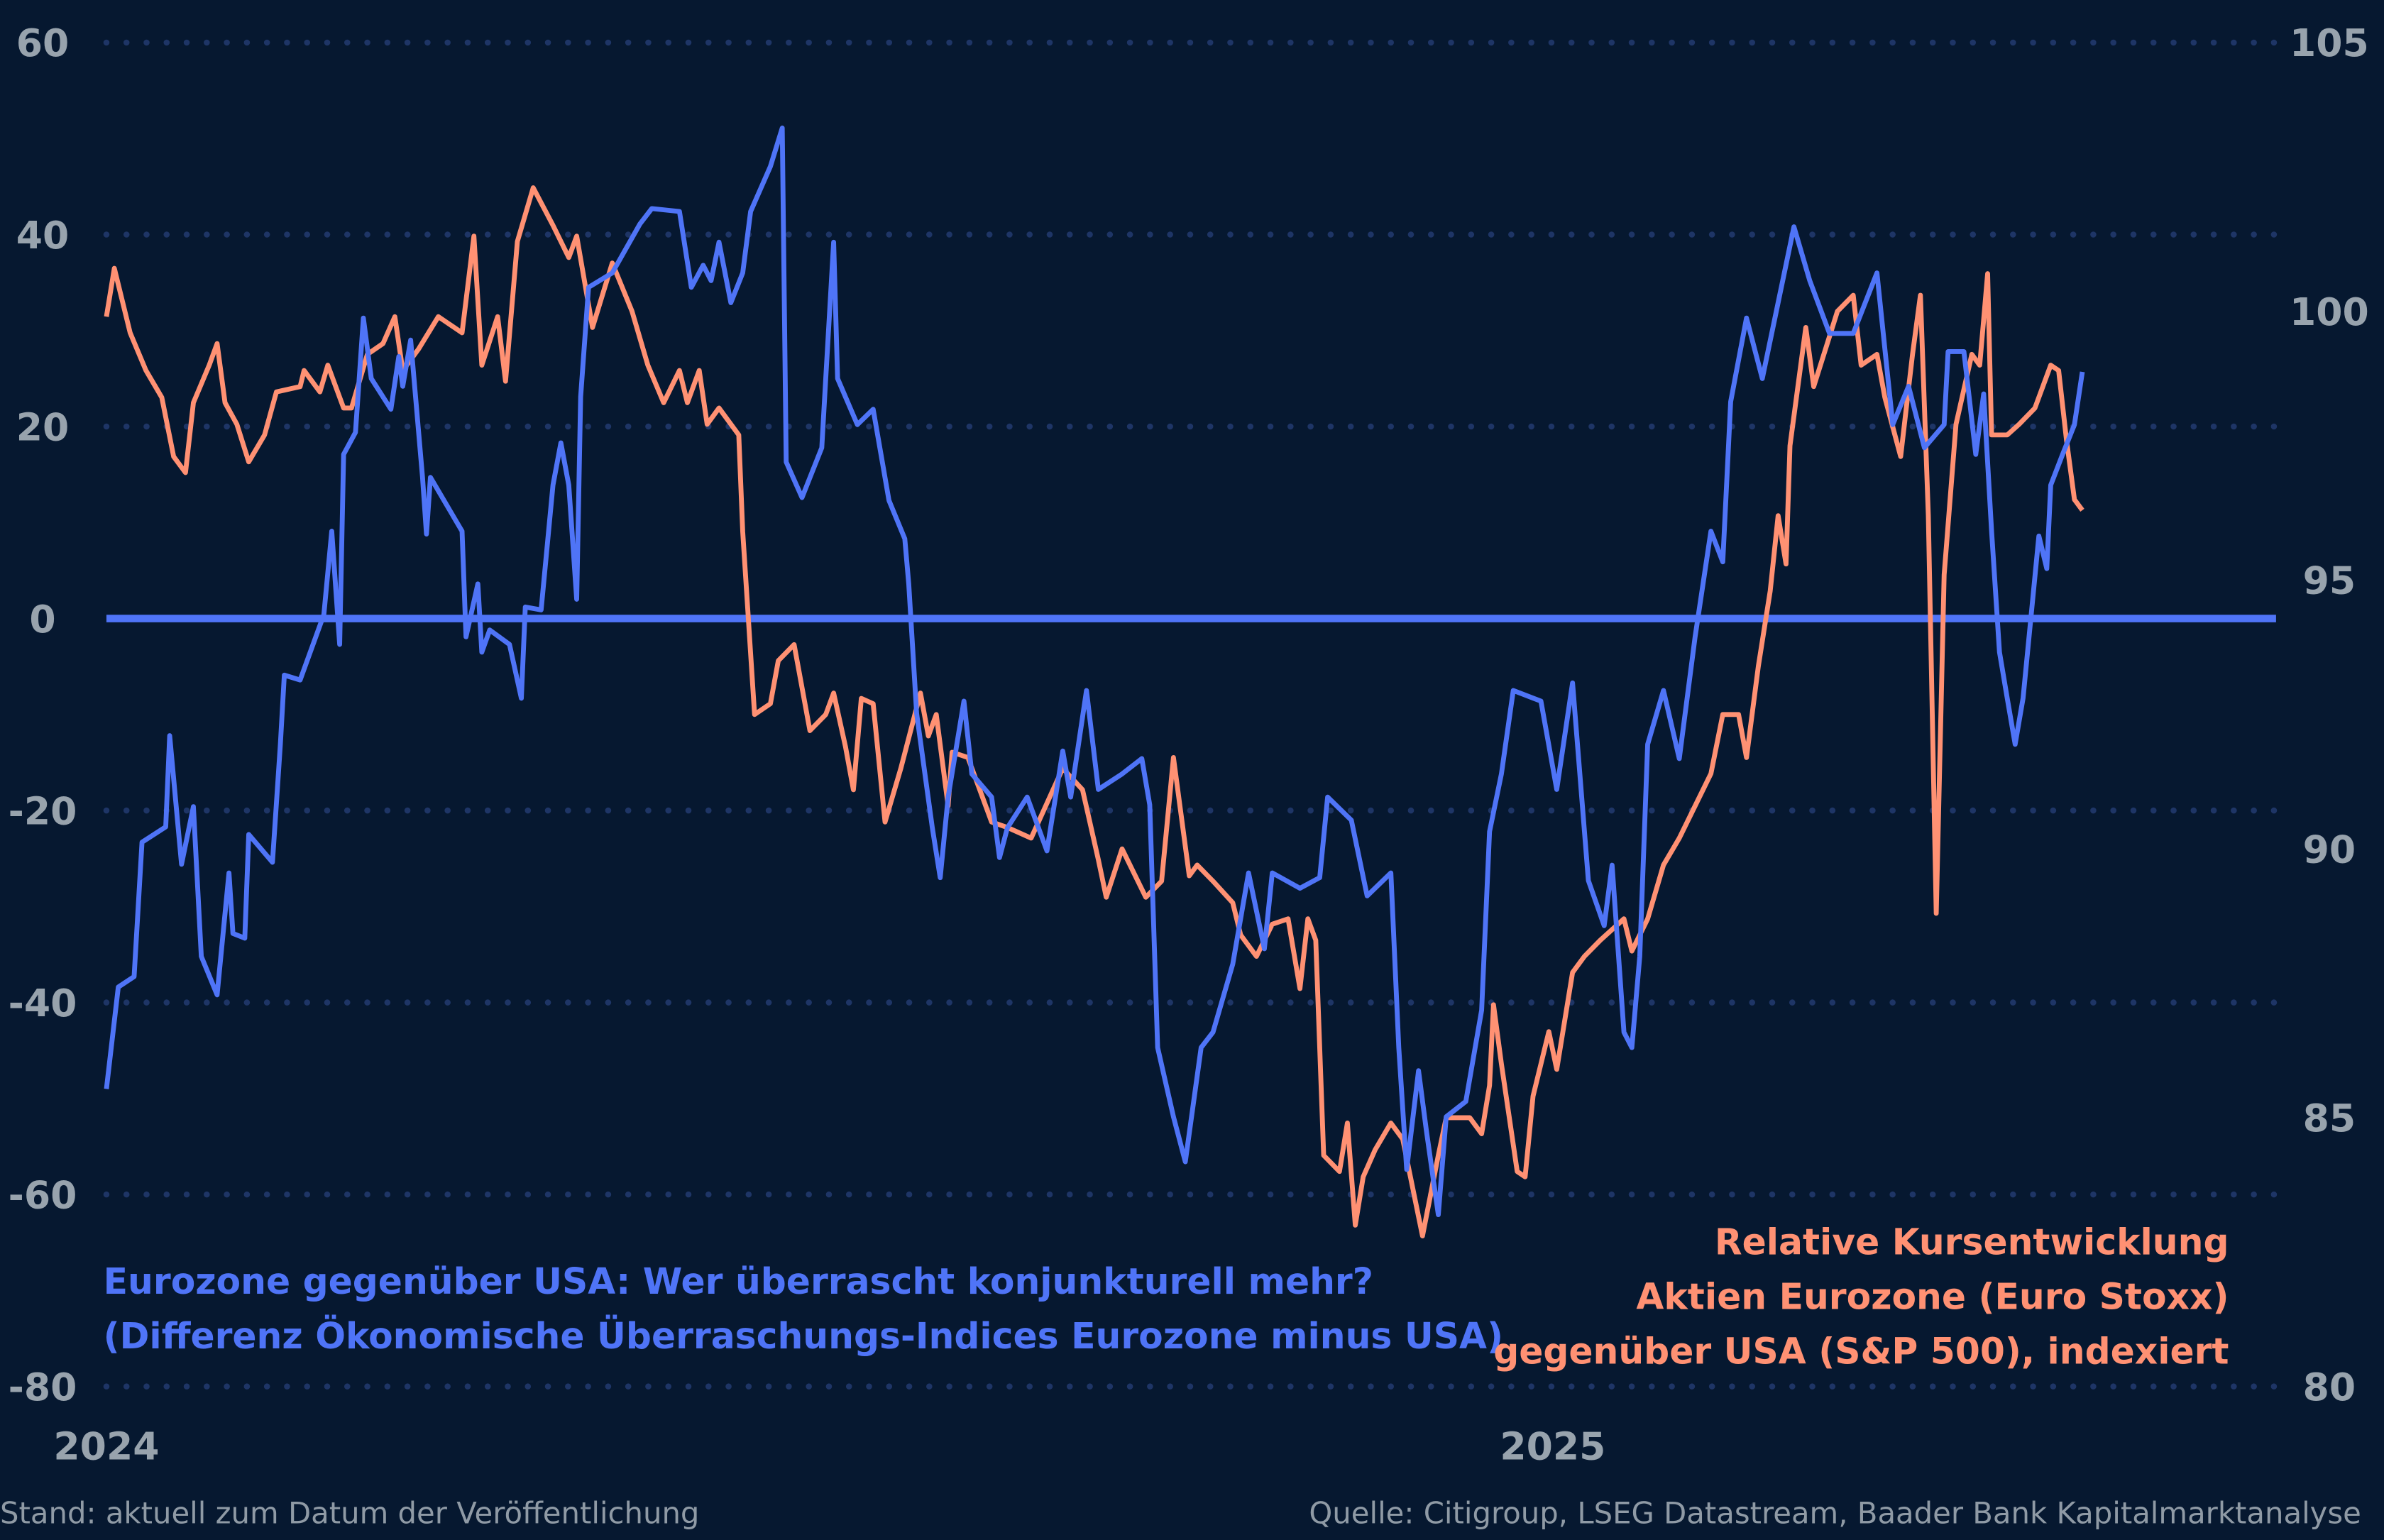 The image size is (2384, 1540). I want to click on right-tick-label: 85, so click(2329, 1118).